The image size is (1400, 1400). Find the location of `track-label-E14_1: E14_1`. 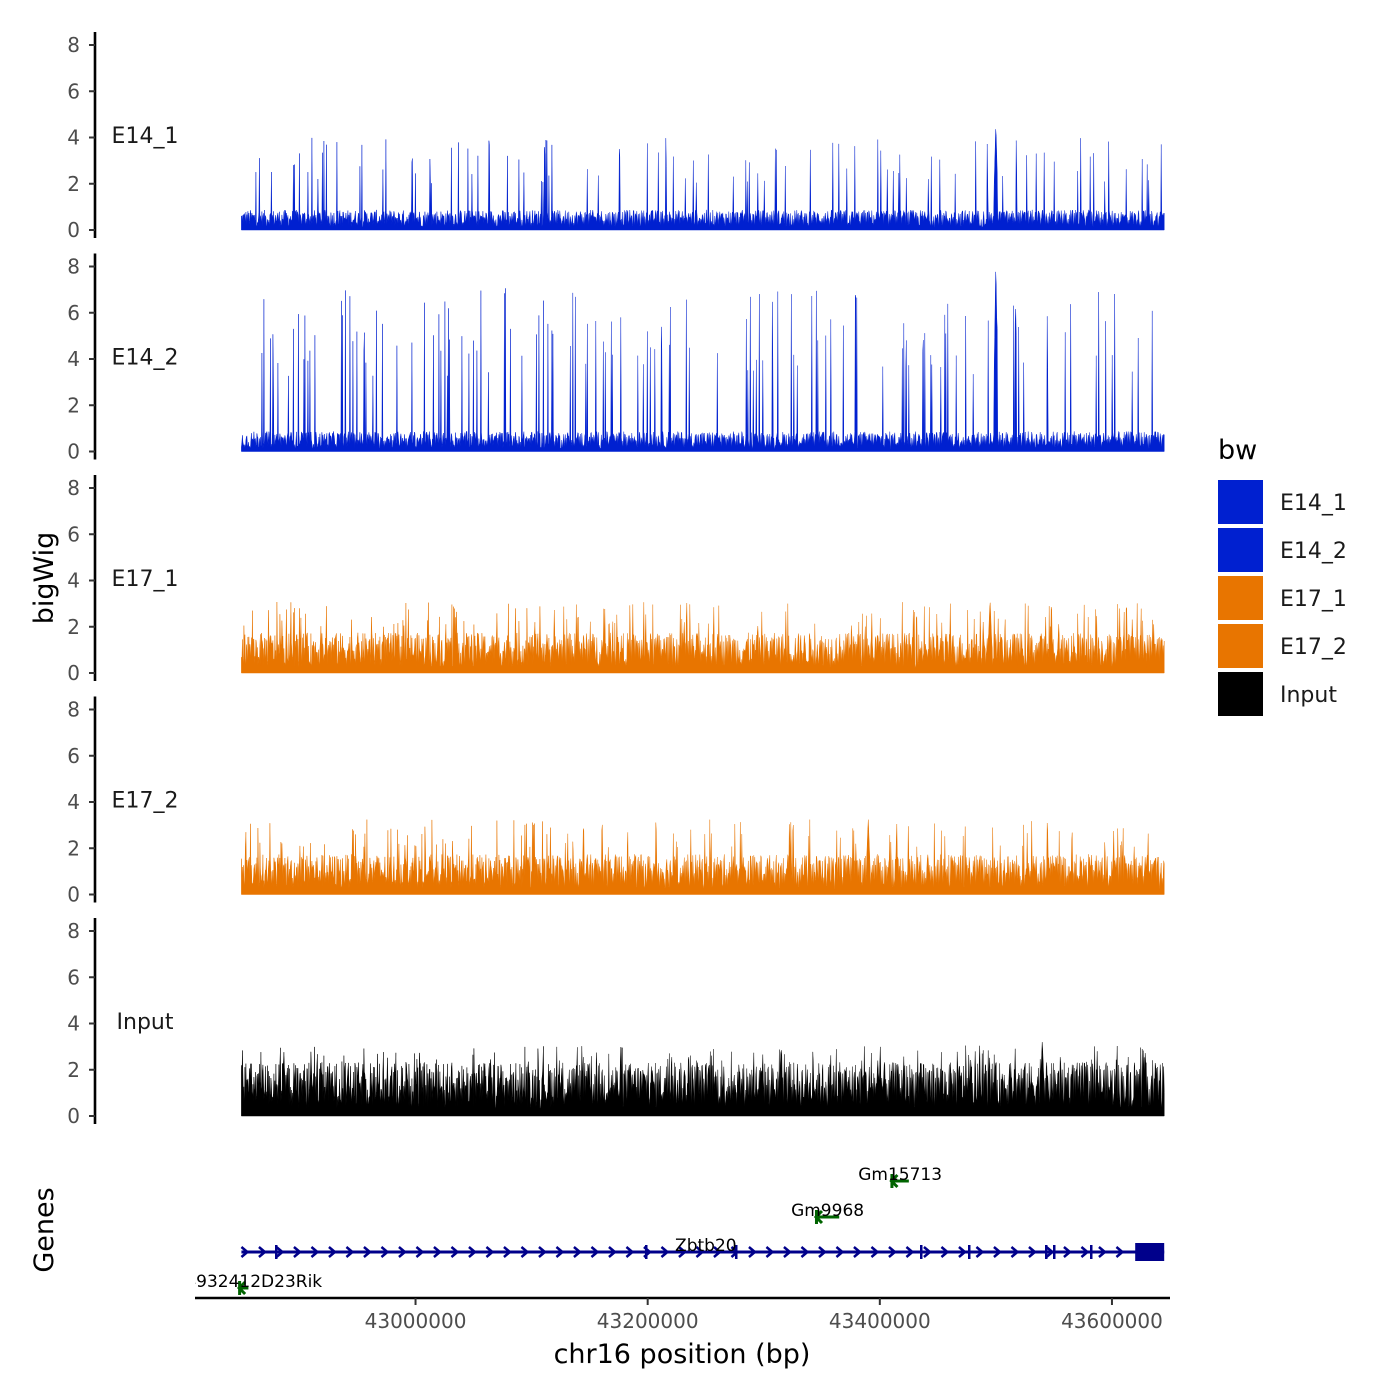

track-label-E14_1: E14_1 is located at coordinates (145, 136).